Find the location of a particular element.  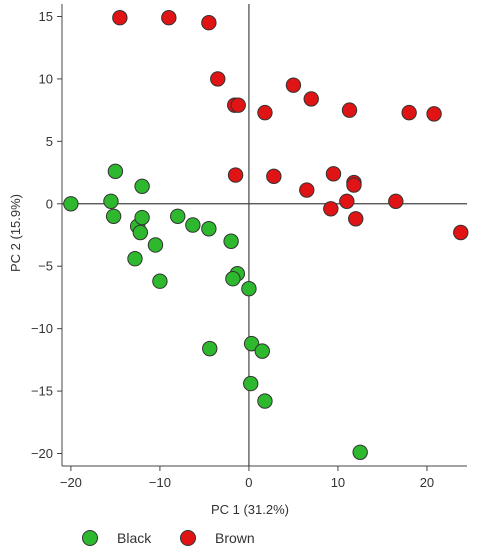

x-tick-label: −20 is located at coordinates (71, 482).